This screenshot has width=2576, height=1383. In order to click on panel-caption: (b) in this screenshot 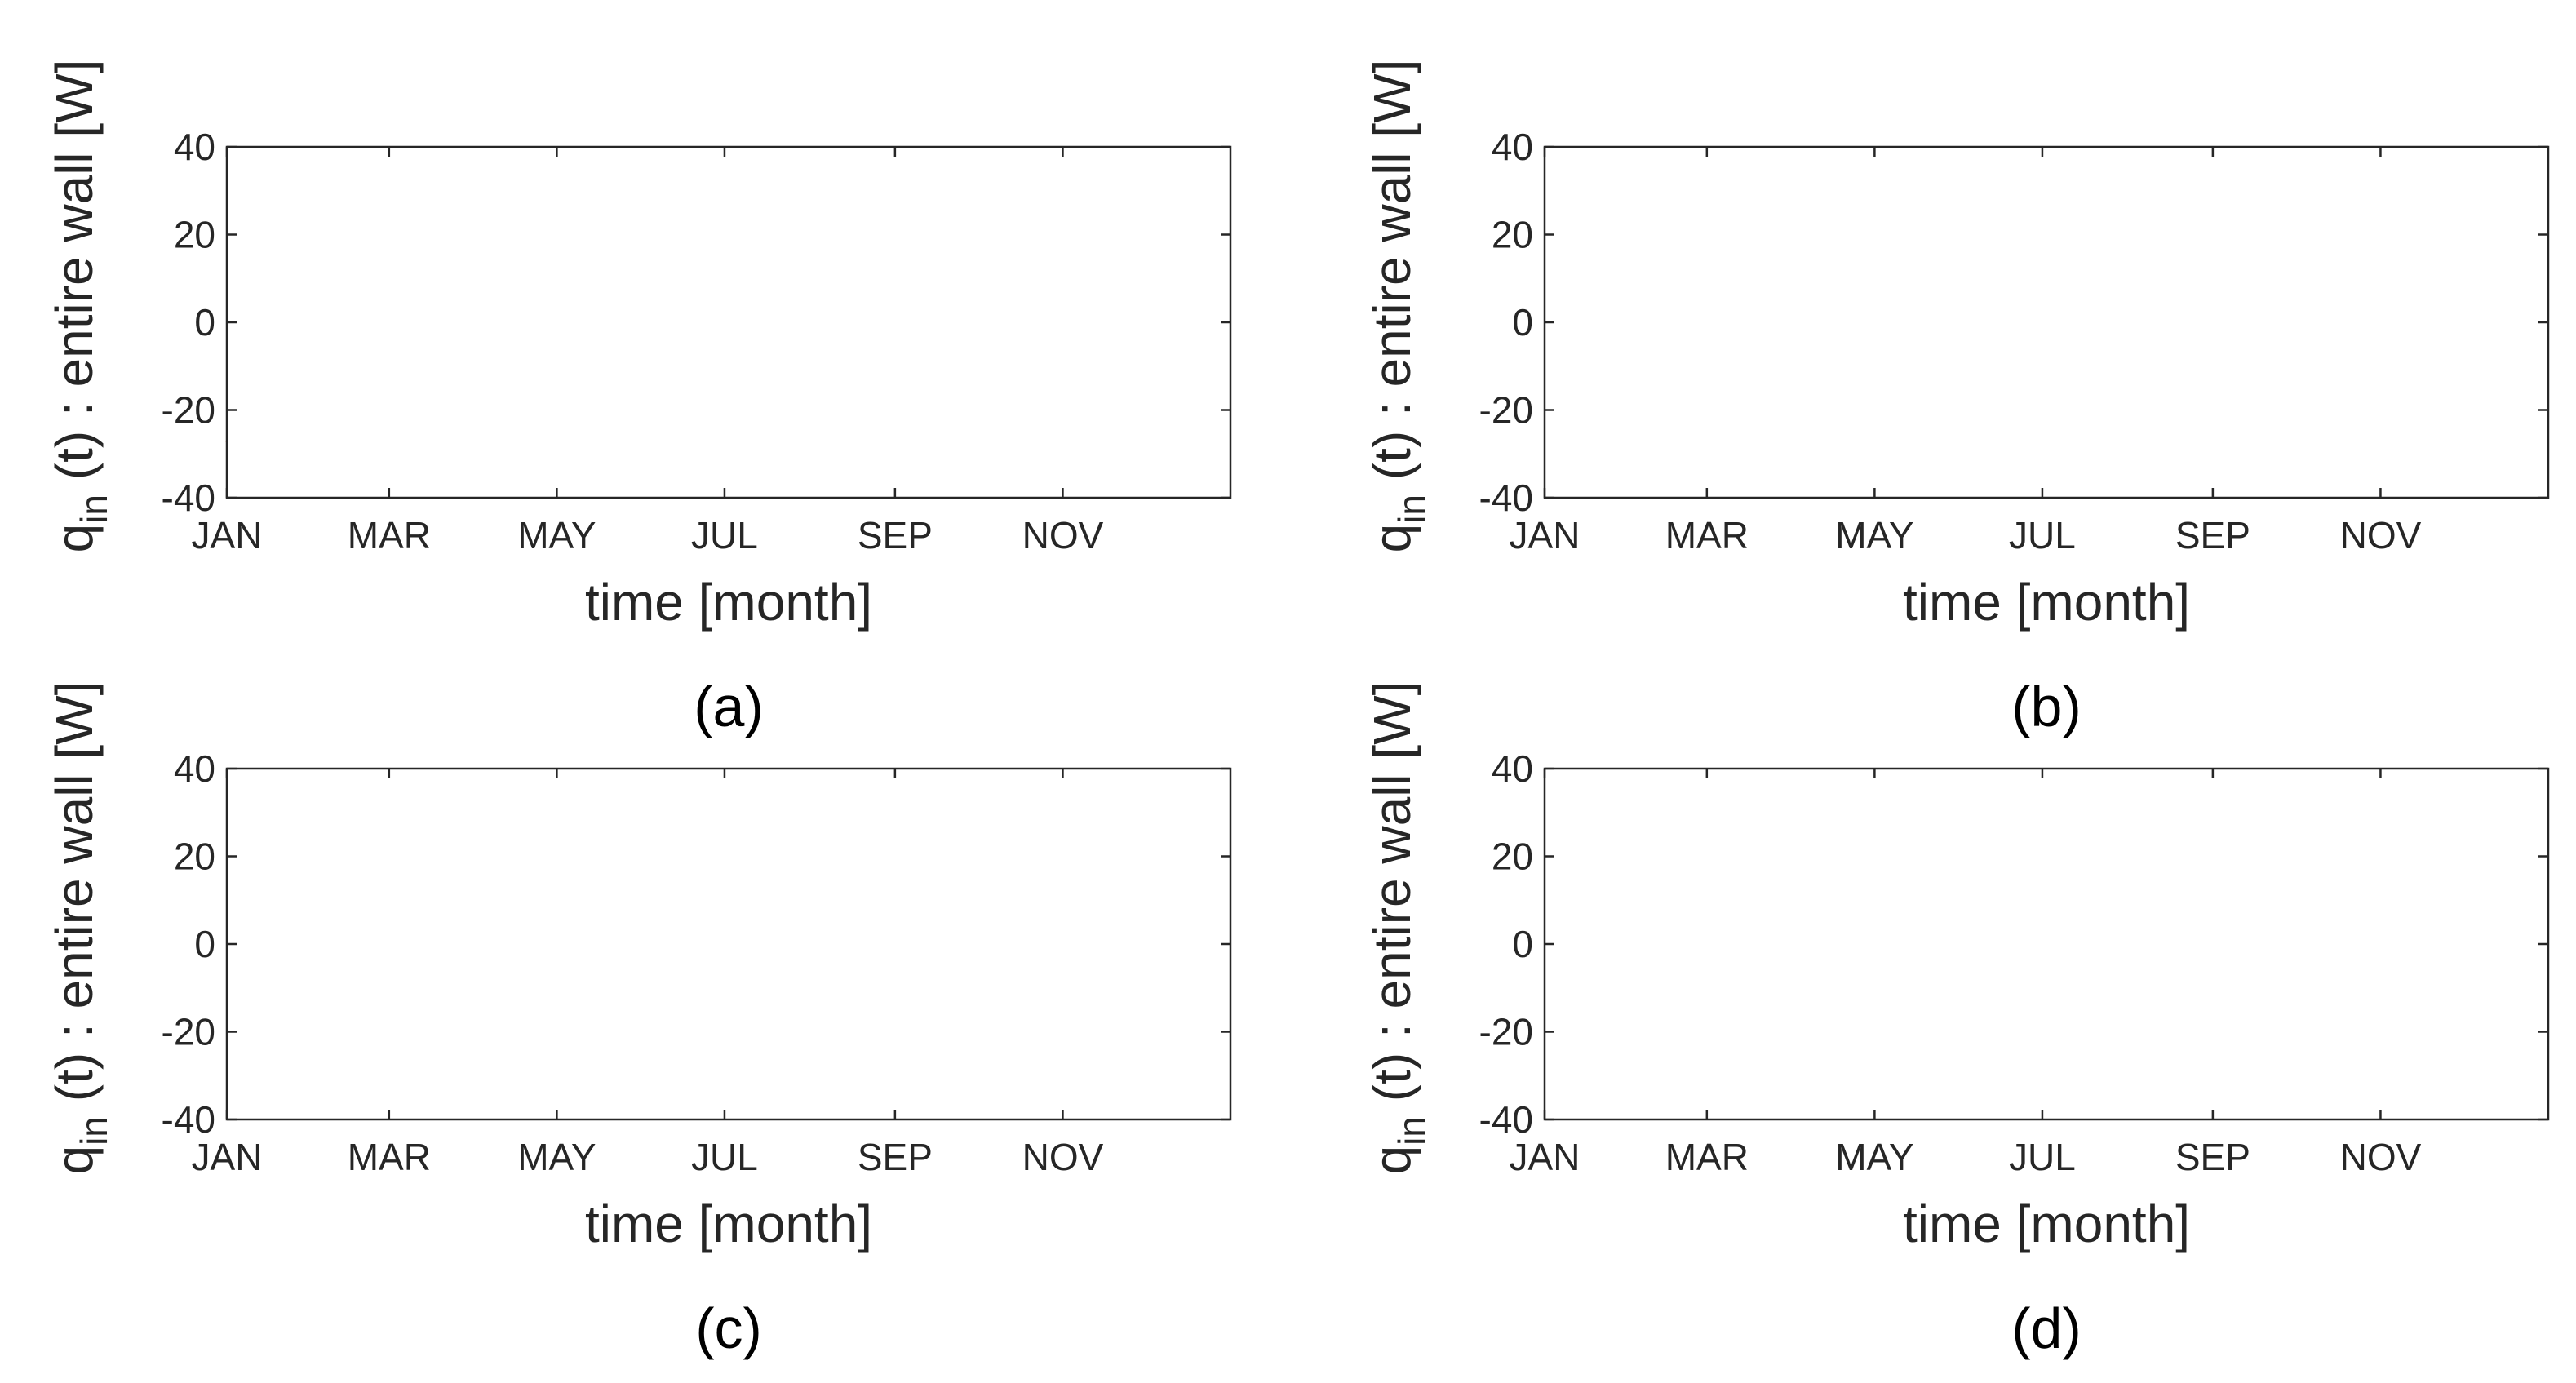, I will do `click(2046, 706)`.